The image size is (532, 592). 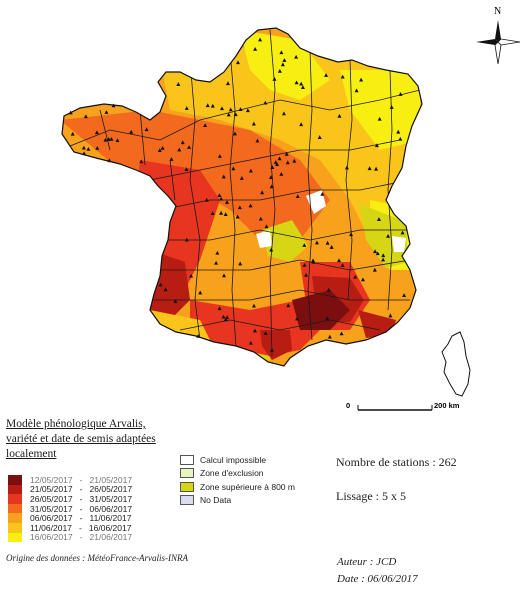 What do you see at coordinates (233, 459) in the screenshot?
I see `category-label: Calcul impossible` at bounding box center [233, 459].